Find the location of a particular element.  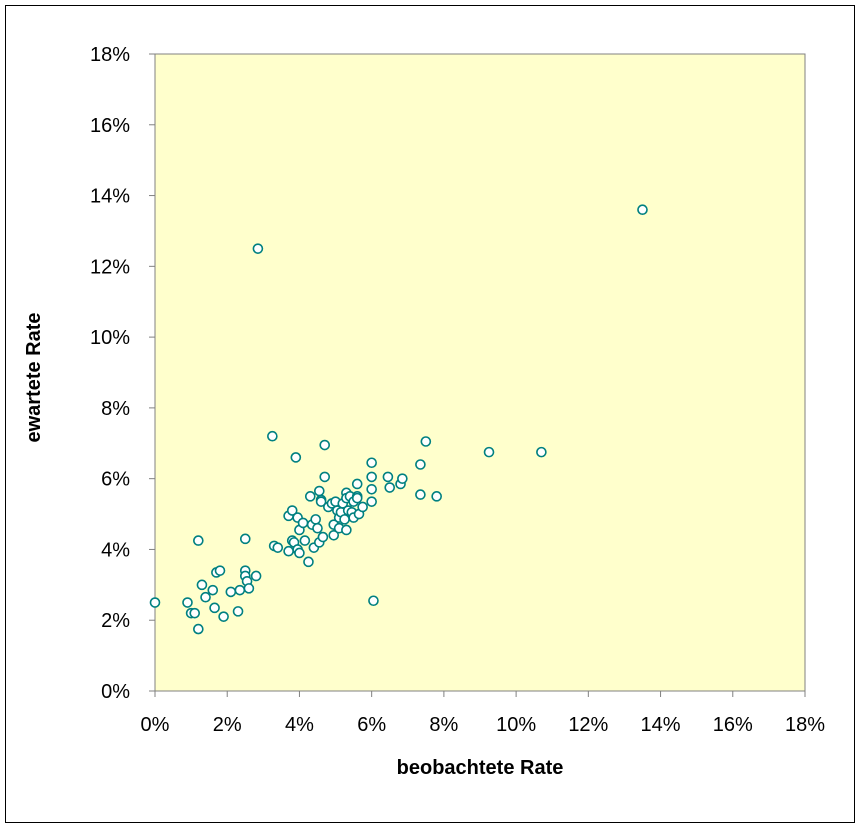

y-tick-label: 4% is located at coordinates (115, 550).